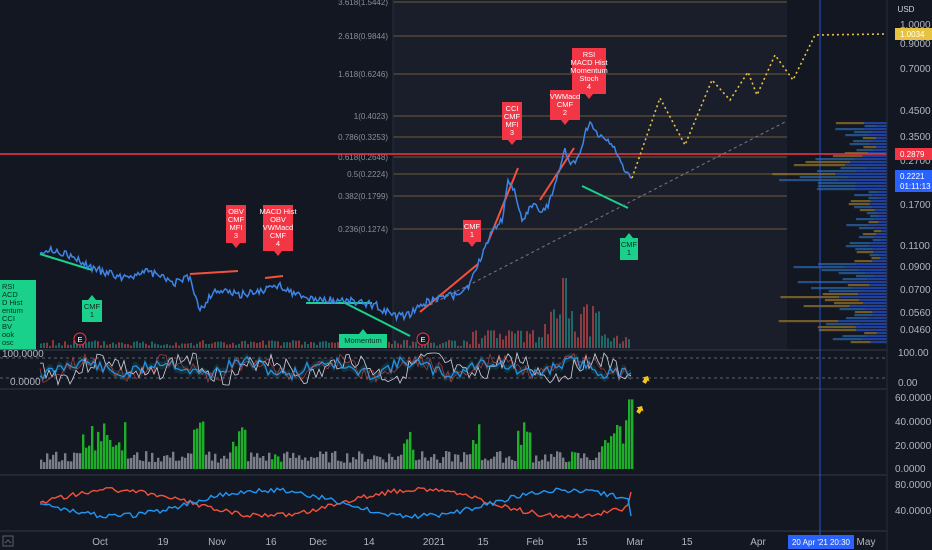 The width and height of the screenshot is (932, 550). What do you see at coordinates (23, 354) in the screenshot?
I see `osc-left-top: 100.0000` at bounding box center [23, 354].